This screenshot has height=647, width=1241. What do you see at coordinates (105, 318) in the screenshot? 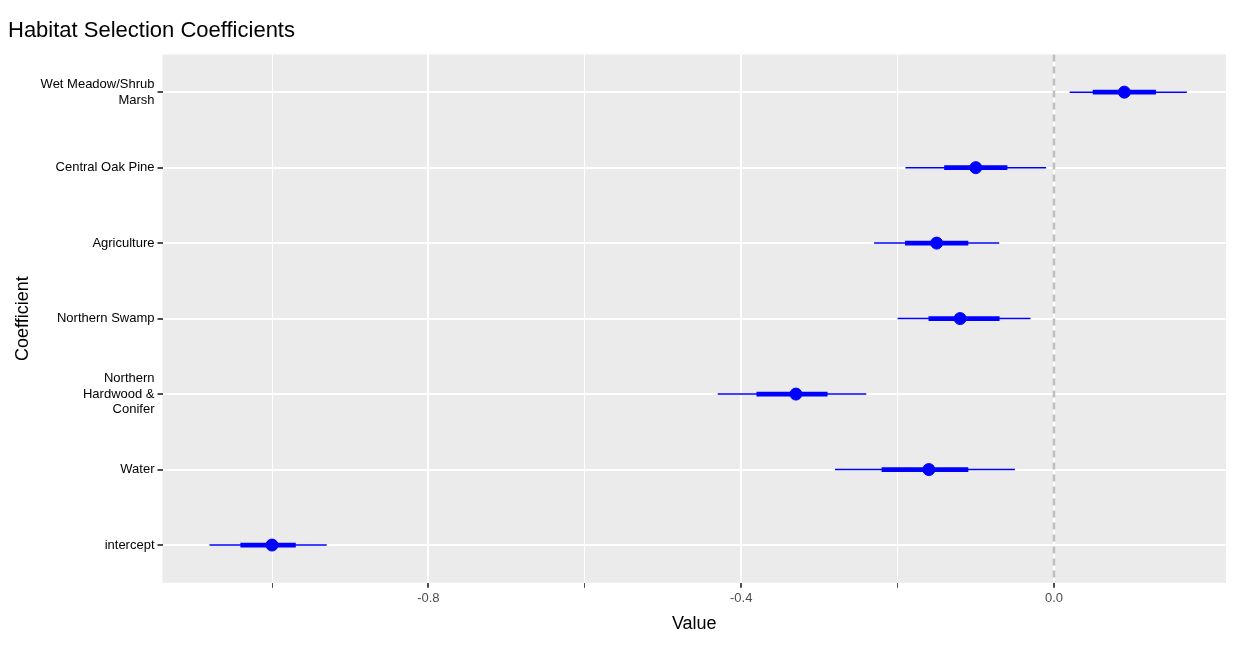
I see `y-tick-label: Northern Swamp` at bounding box center [105, 318].